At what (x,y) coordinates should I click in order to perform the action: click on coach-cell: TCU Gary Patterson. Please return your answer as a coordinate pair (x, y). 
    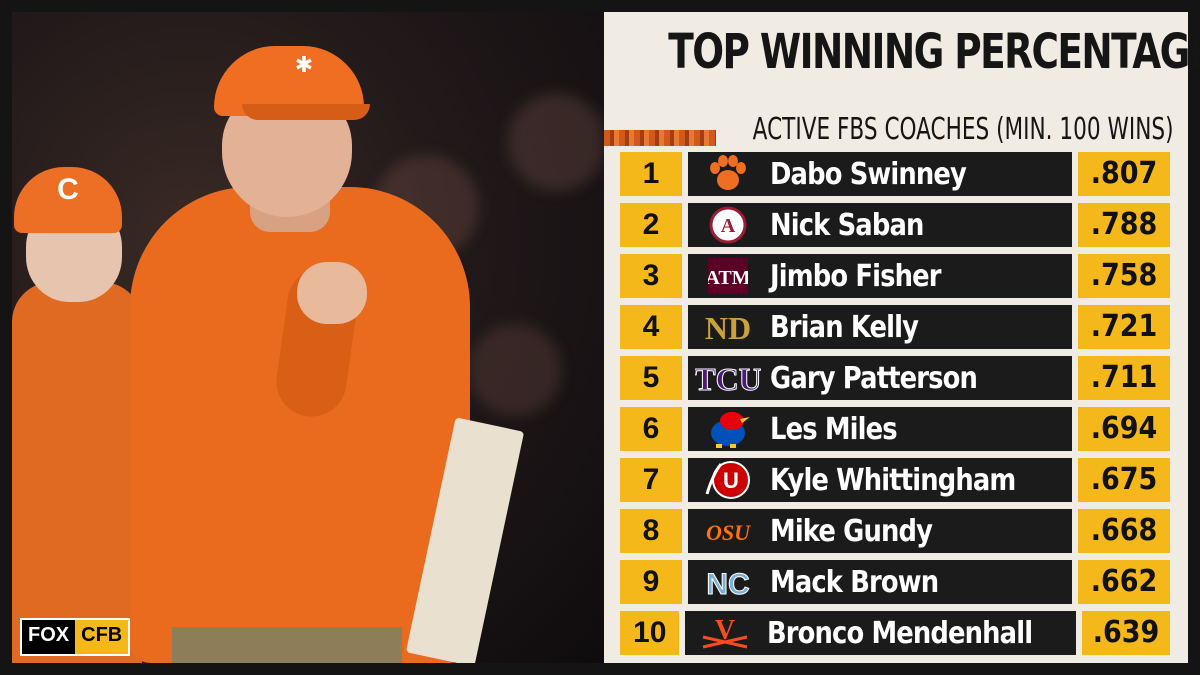
    Looking at the image, I should click on (880, 378).